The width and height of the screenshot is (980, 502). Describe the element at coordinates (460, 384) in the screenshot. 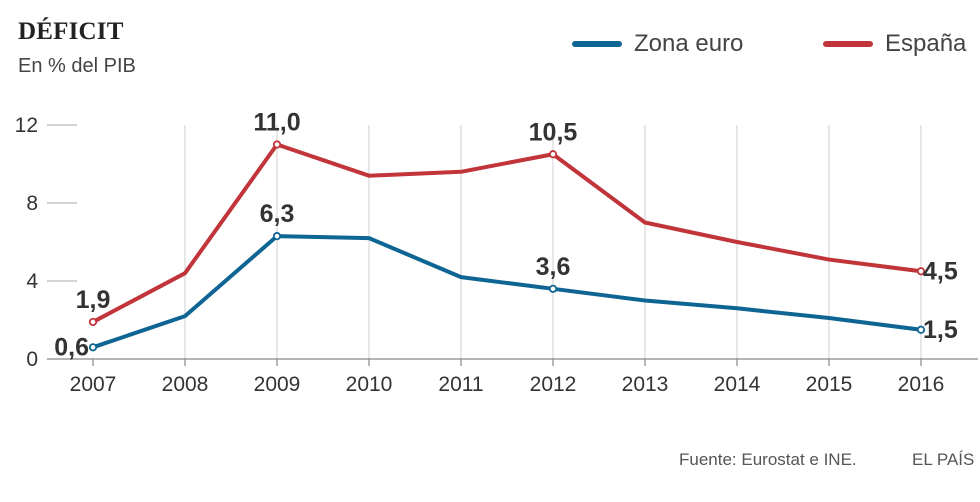

I see `x-tick-label-2011: 2011` at that location.